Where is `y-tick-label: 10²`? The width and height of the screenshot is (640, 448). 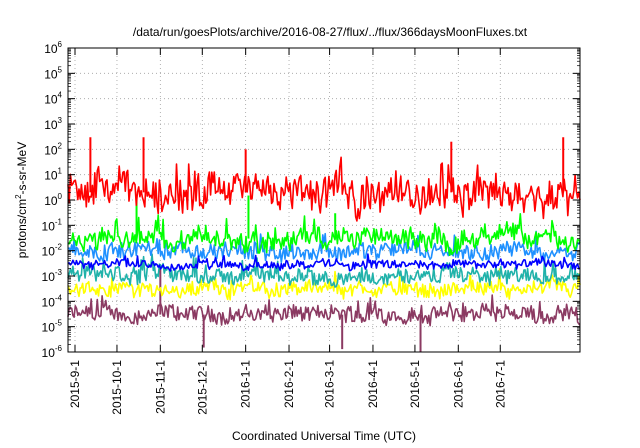
y-tick-label: 10² is located at coordinates (53, 149).